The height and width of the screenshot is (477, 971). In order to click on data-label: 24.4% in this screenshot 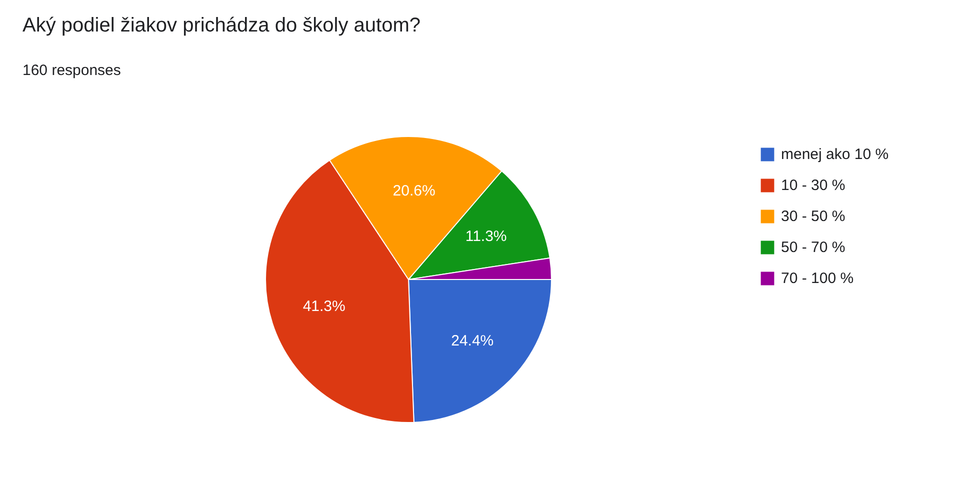, I will do `click(472, 341)`.